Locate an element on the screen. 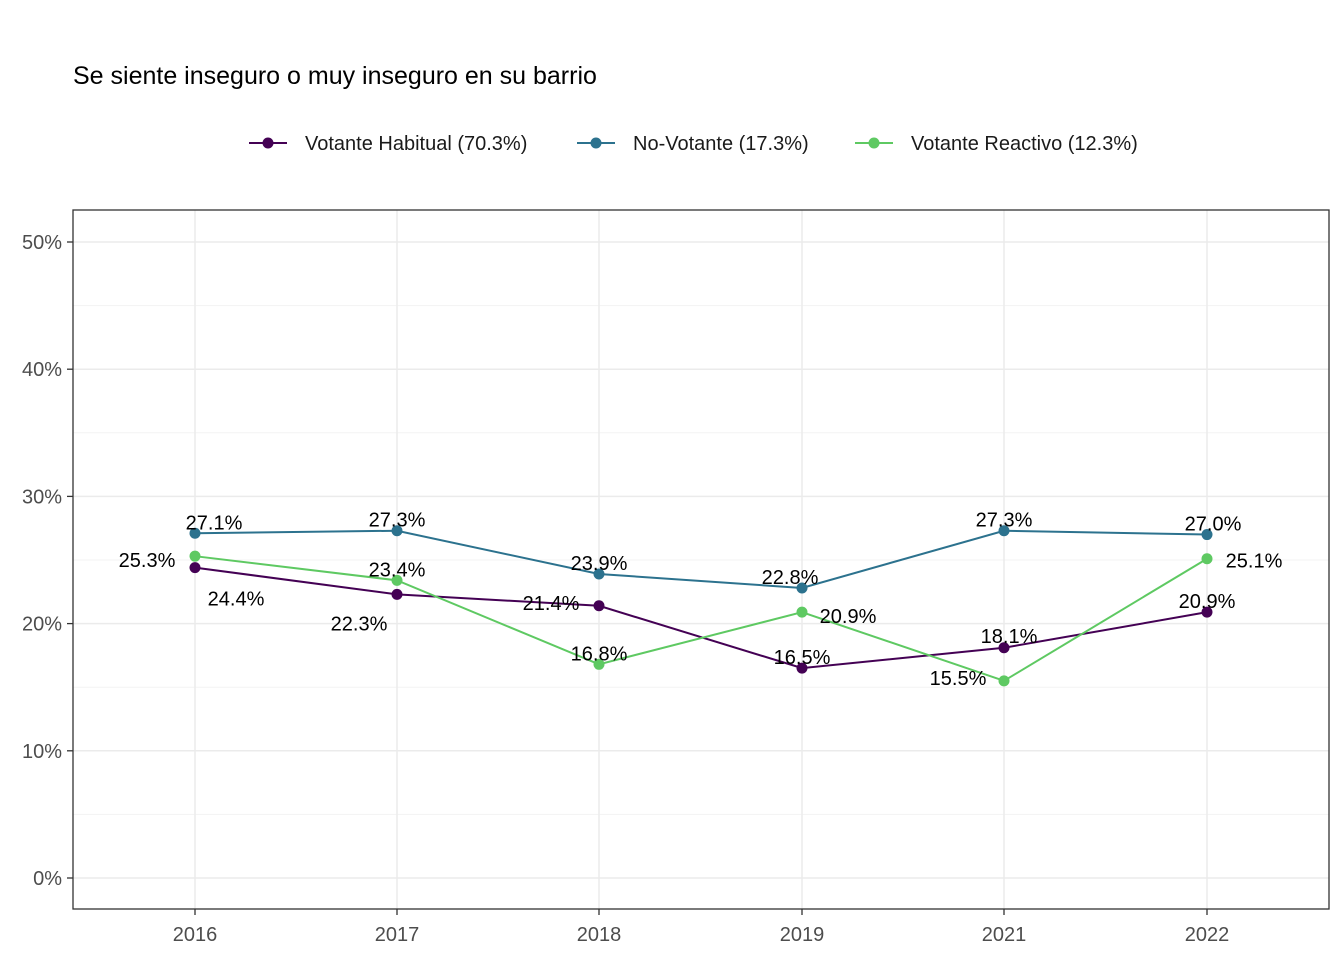 The width and height of the screenshot is (1344, 960). data-label: 24.4% is located at coordinates (236, 600).